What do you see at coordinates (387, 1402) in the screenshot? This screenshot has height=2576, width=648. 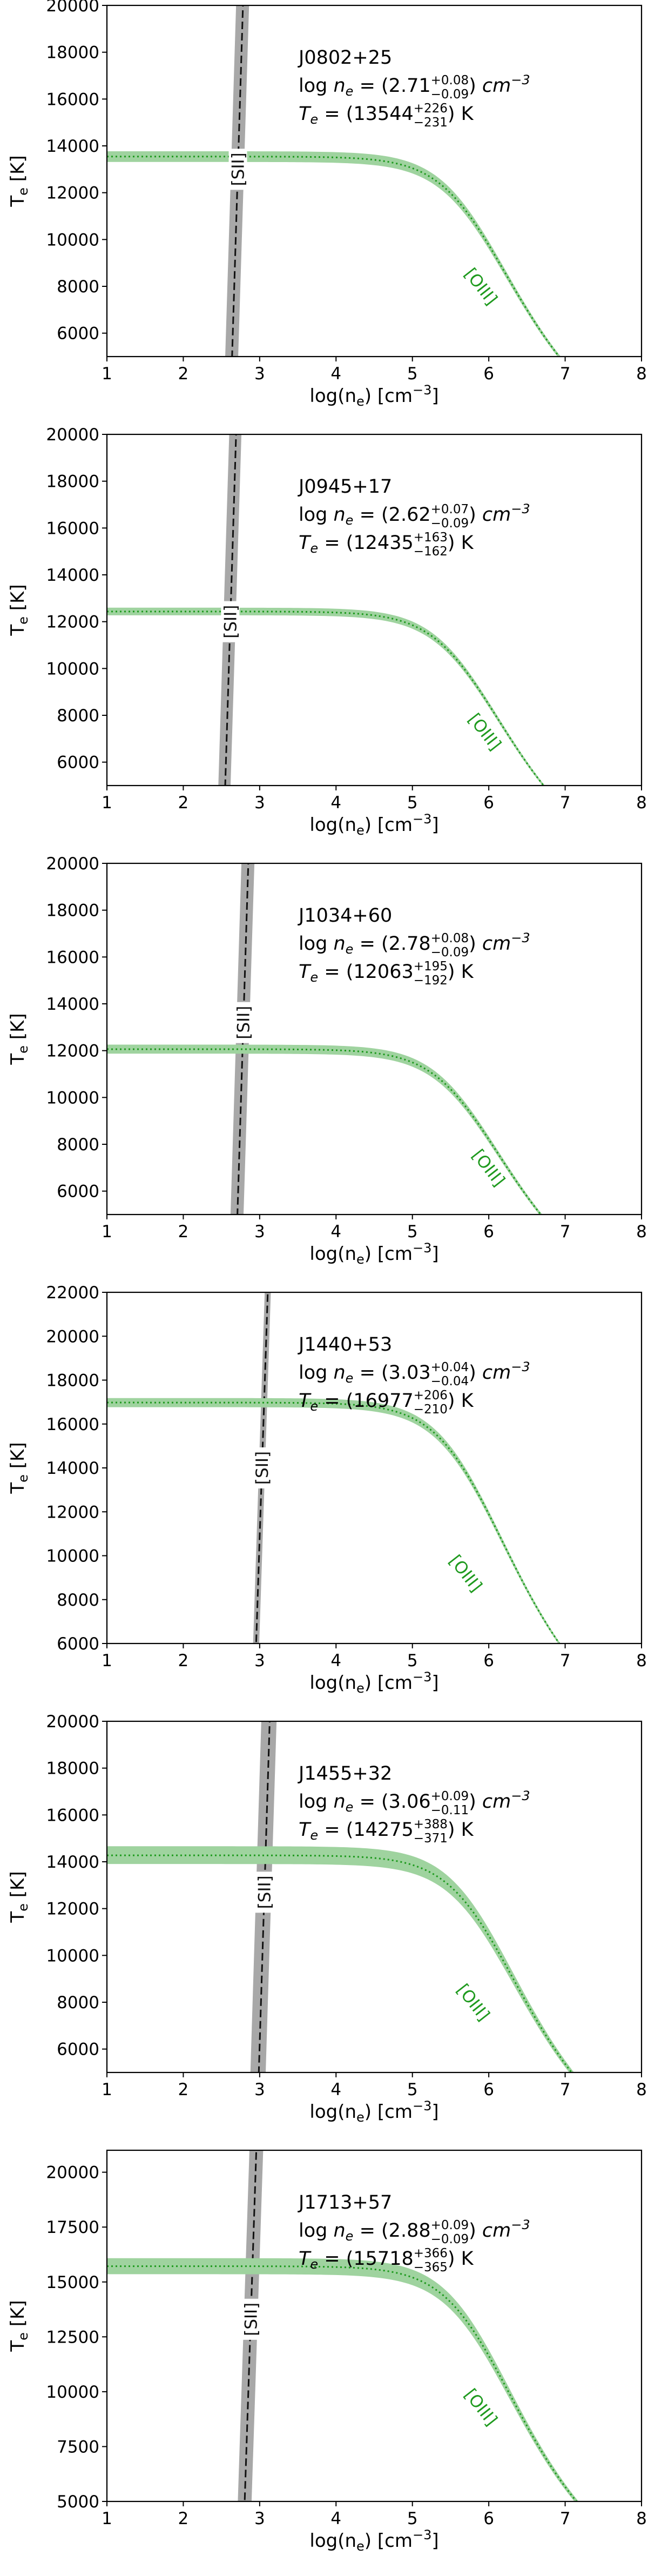 I see `temperature-annotation: Te = (16977+206 −210) K` at bounding box center [387, 1402].